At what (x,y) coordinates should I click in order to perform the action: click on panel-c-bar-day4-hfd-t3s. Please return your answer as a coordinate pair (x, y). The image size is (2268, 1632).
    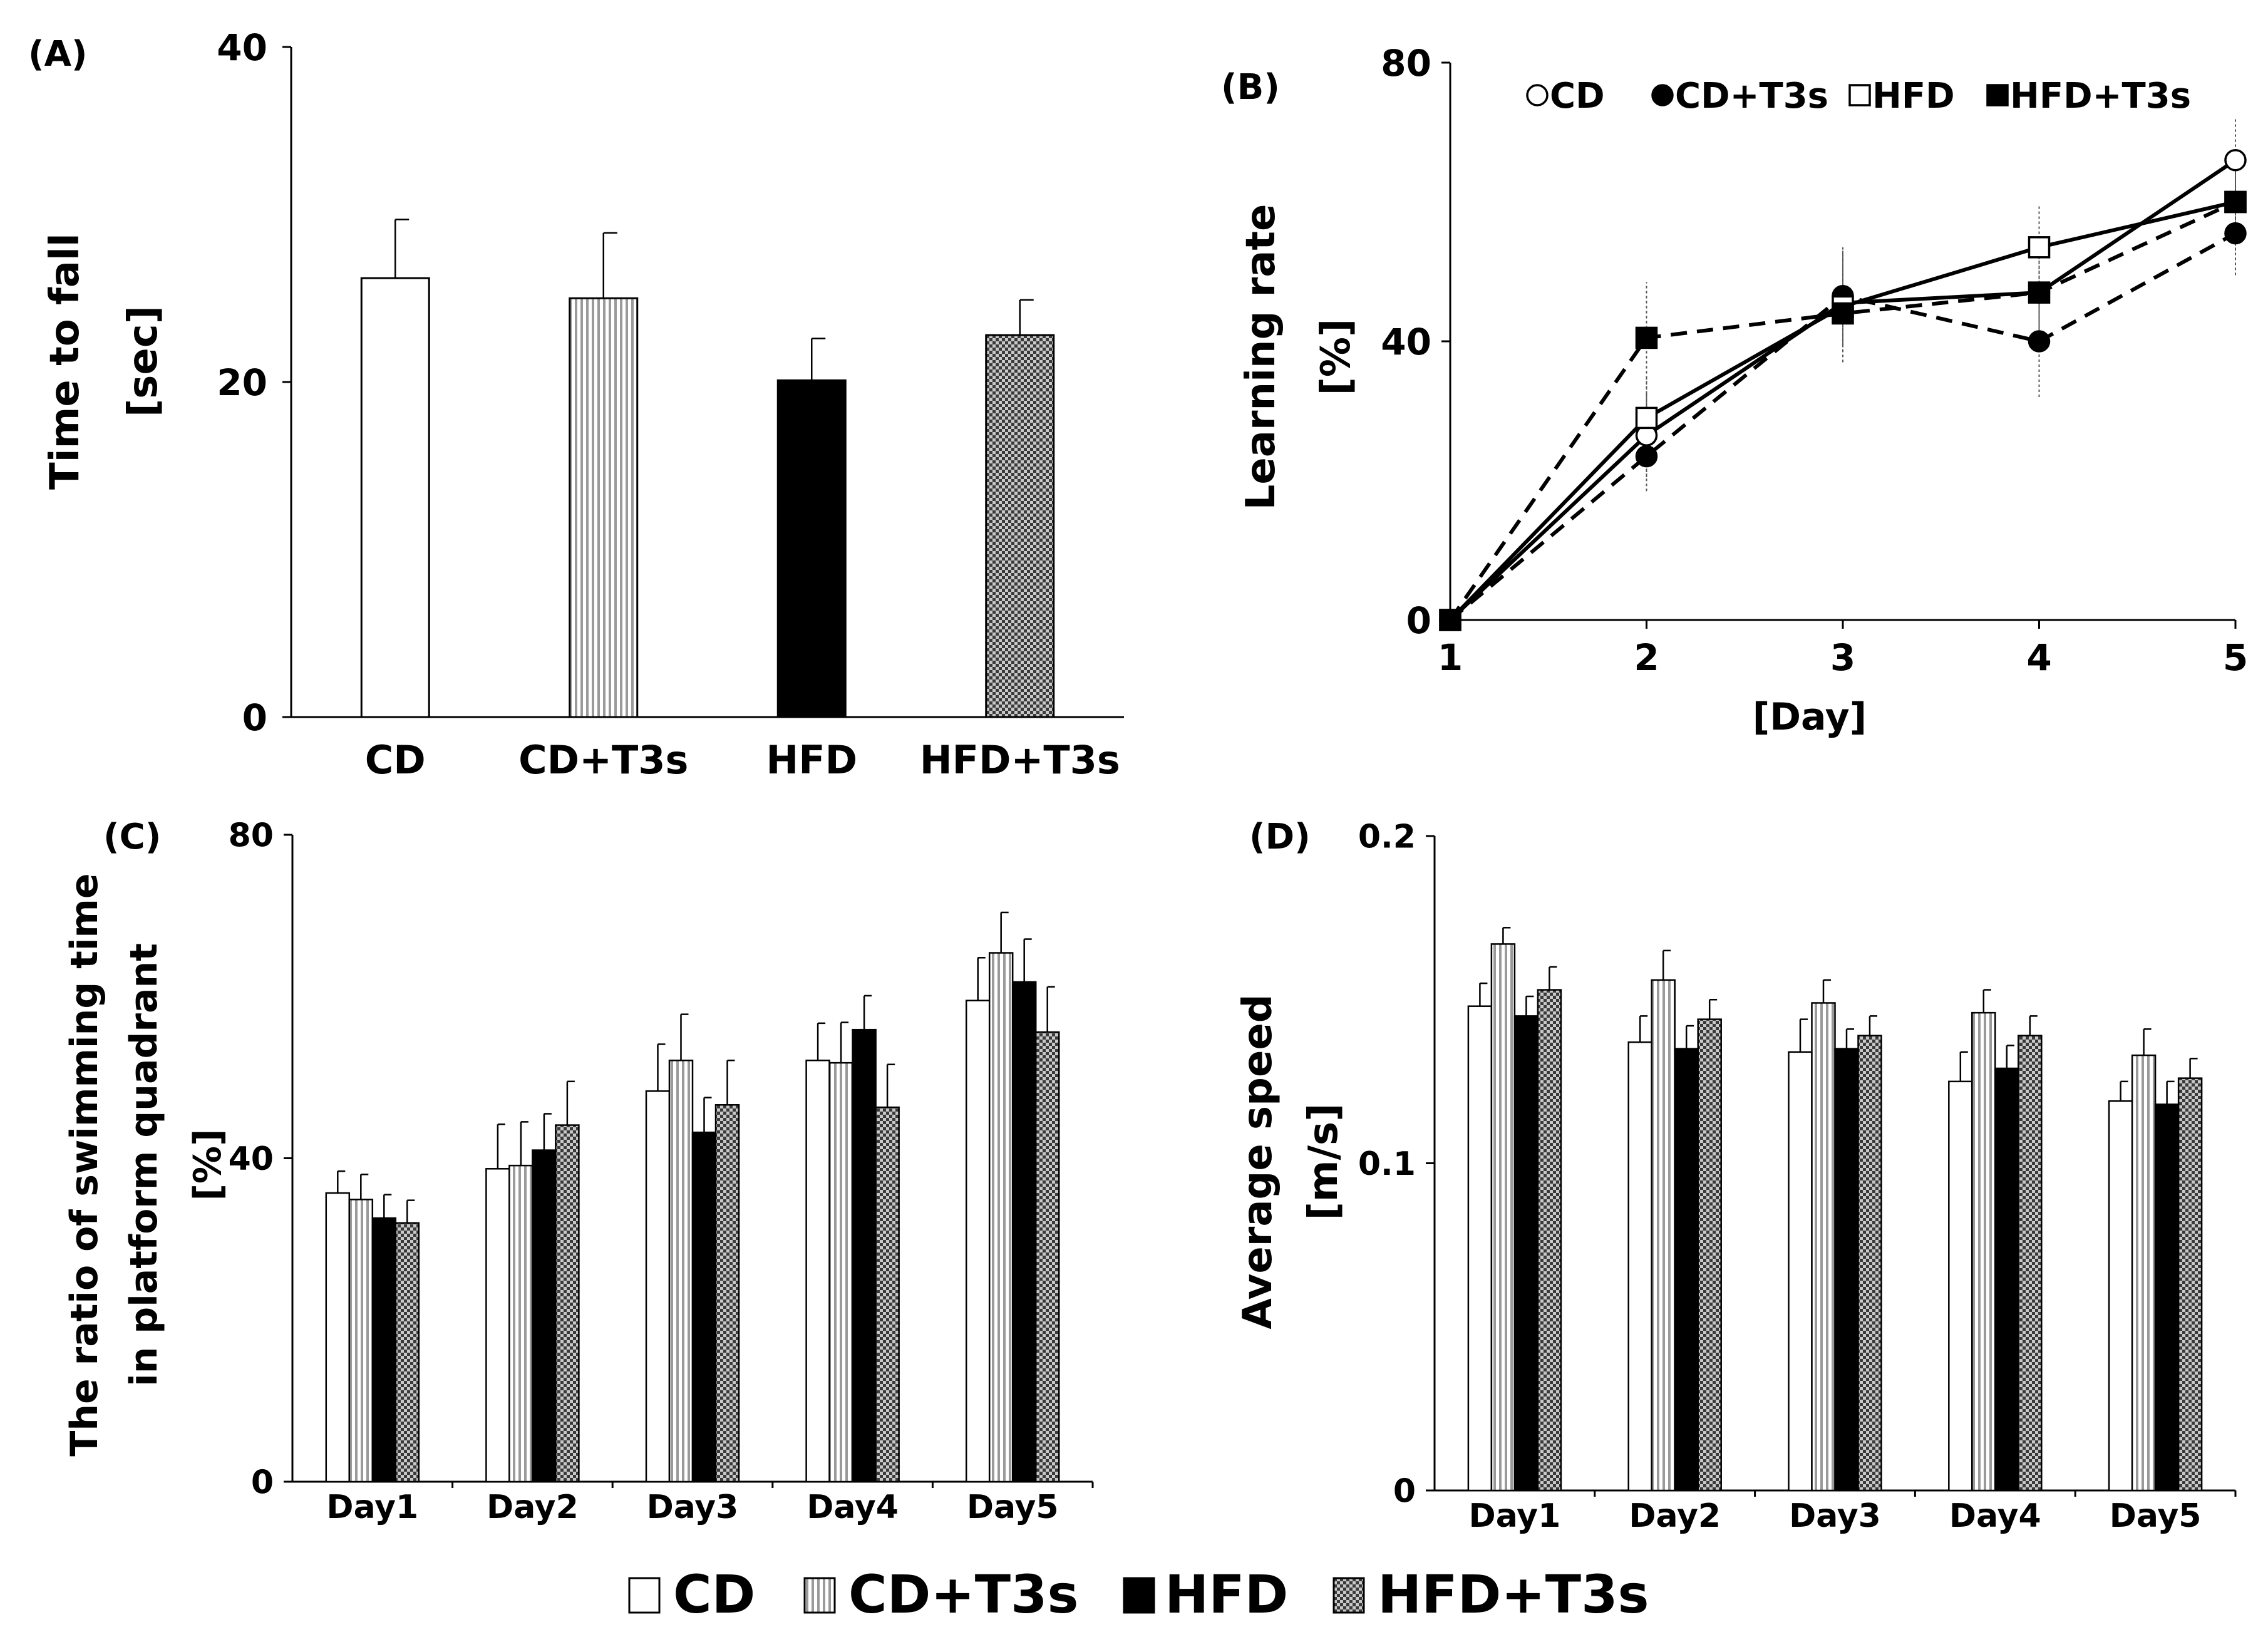
    Looking at the image, I should click on (888, 1295).